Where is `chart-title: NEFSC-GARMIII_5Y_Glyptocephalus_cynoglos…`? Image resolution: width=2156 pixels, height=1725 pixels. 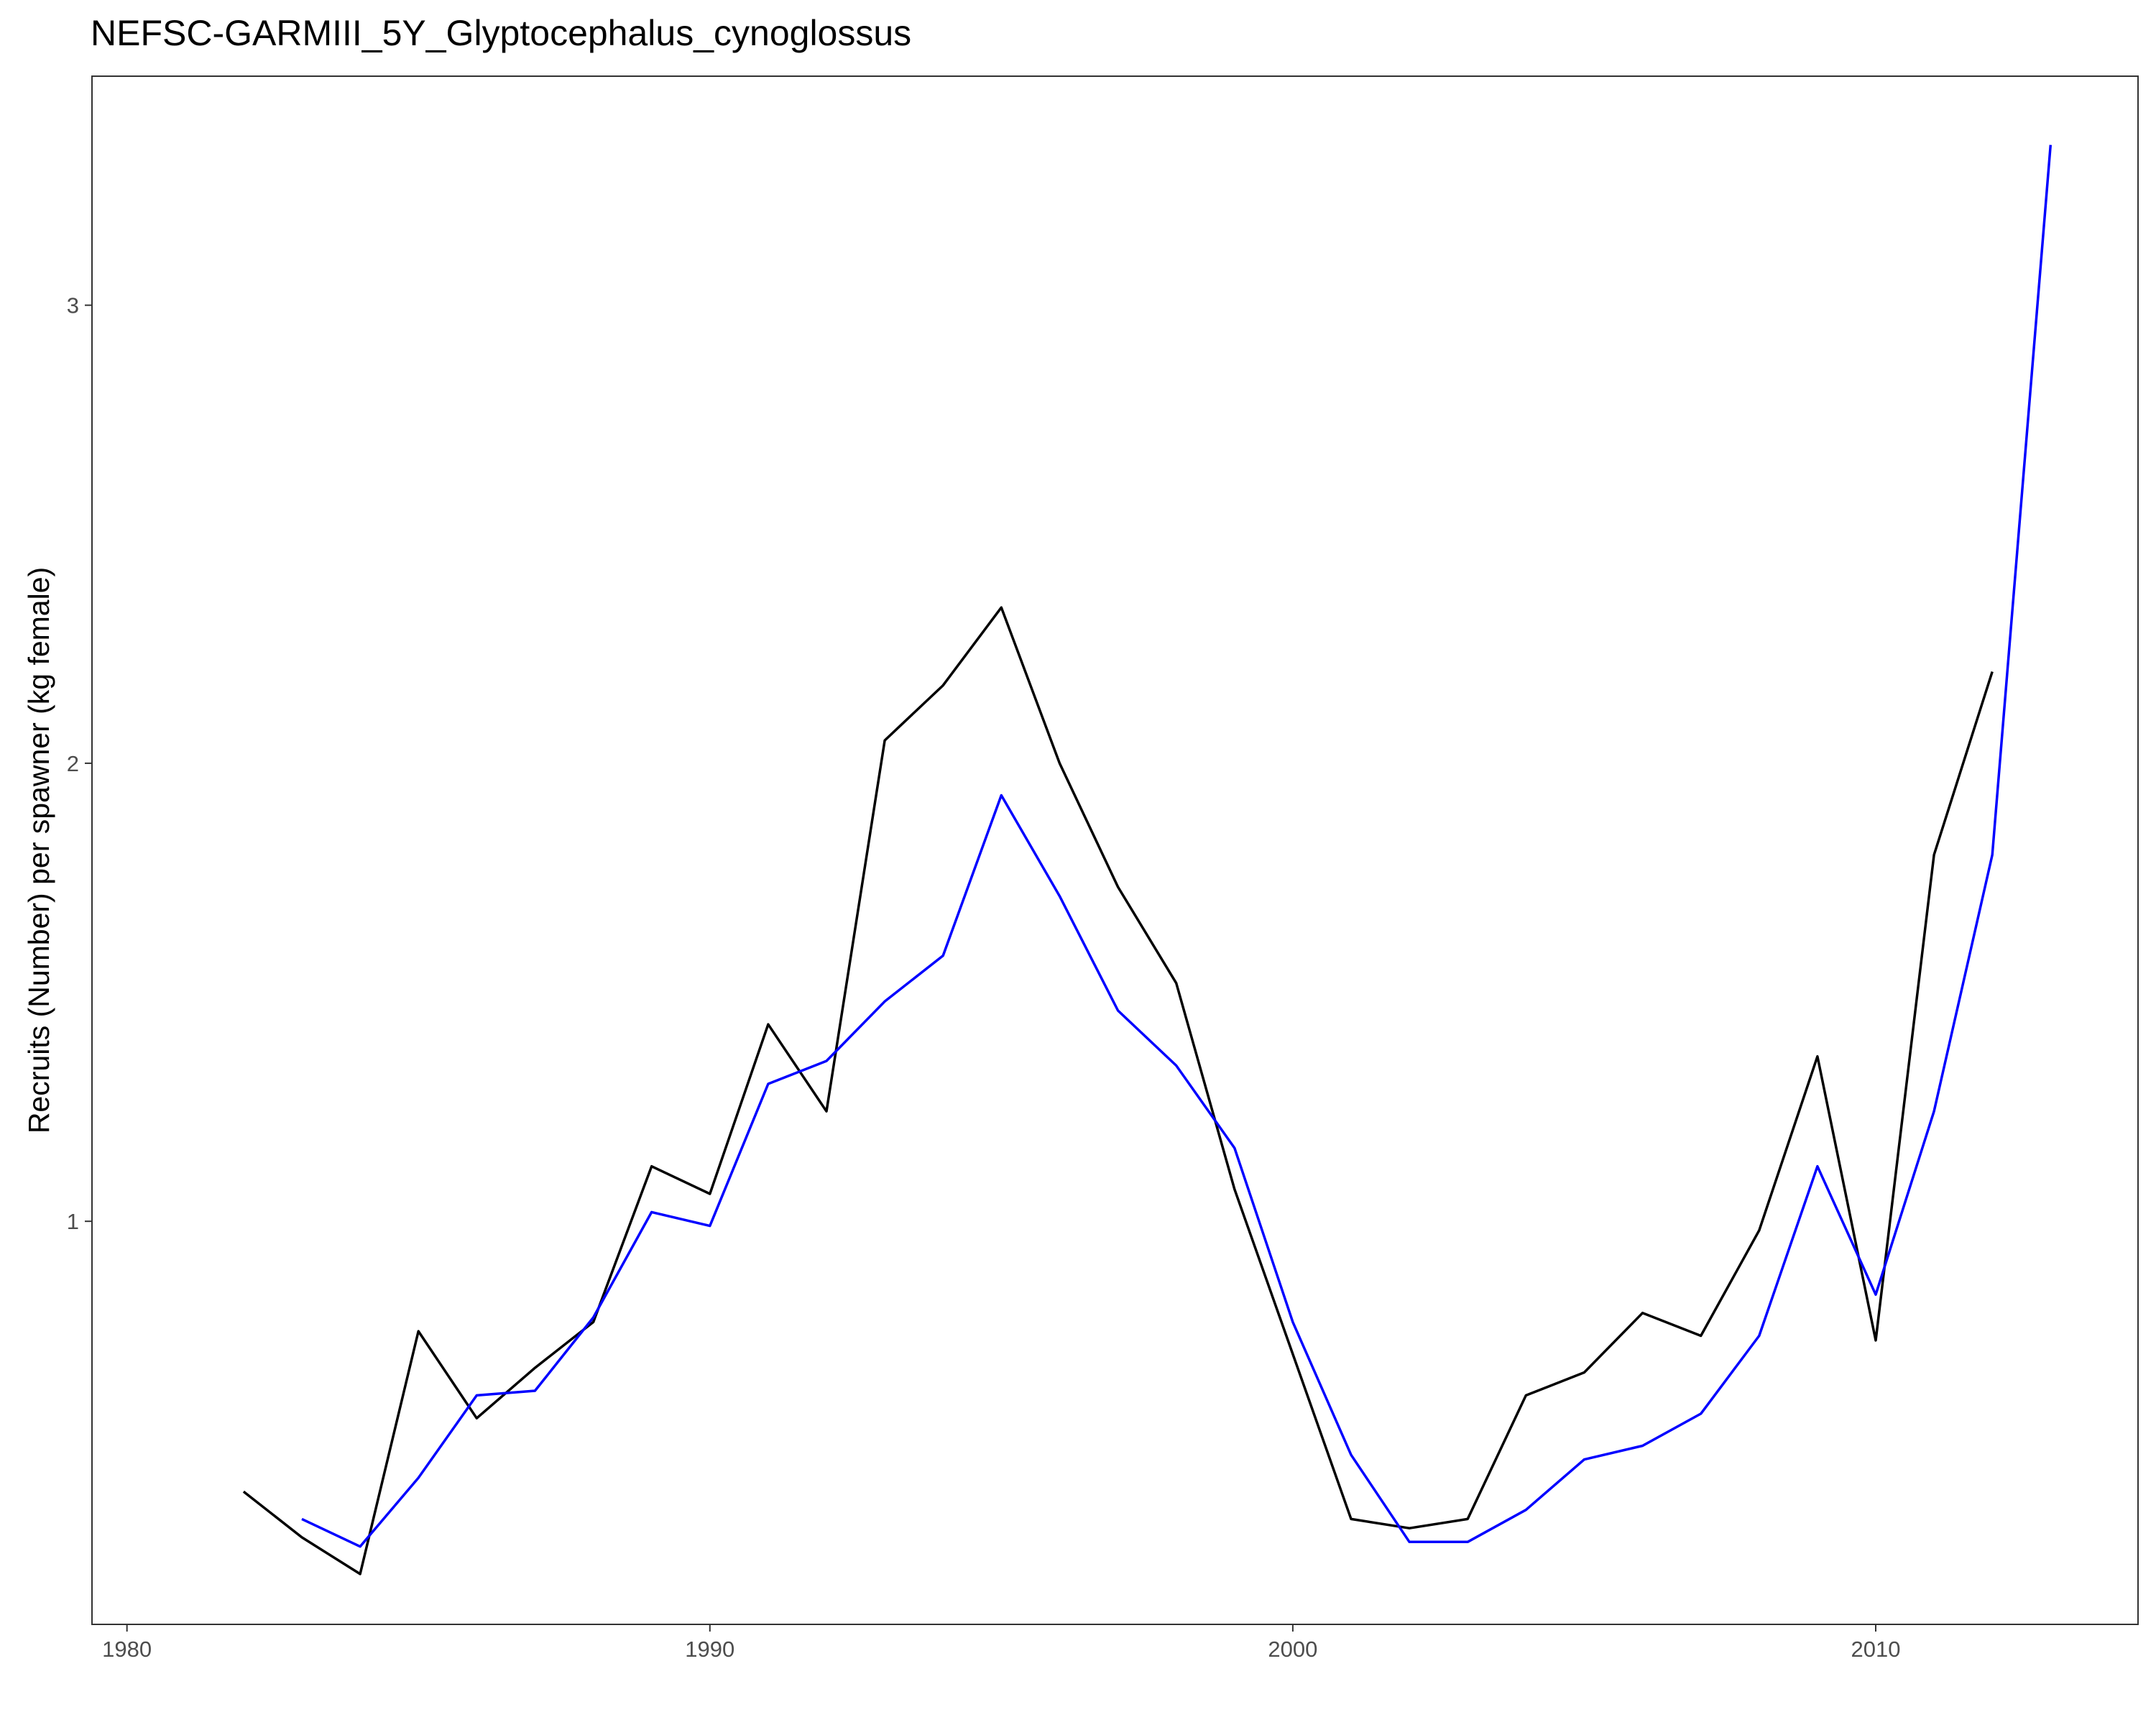
chart-title: NEFSC-GARMIII_5Y_Glyptocephalus_cynoglos… is located at coordinates (501, 33).